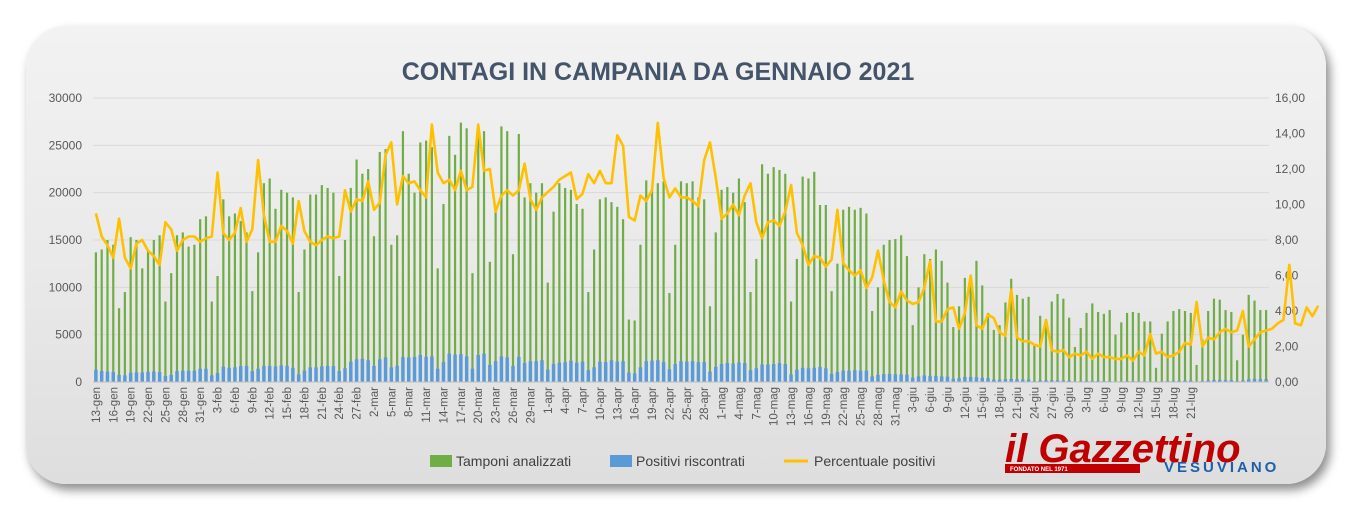 The image size is (1366, 522). Describe the element at coordinates (1174, 403) in the screenshot. I see `x-tick-label: 18-lug` at that location.